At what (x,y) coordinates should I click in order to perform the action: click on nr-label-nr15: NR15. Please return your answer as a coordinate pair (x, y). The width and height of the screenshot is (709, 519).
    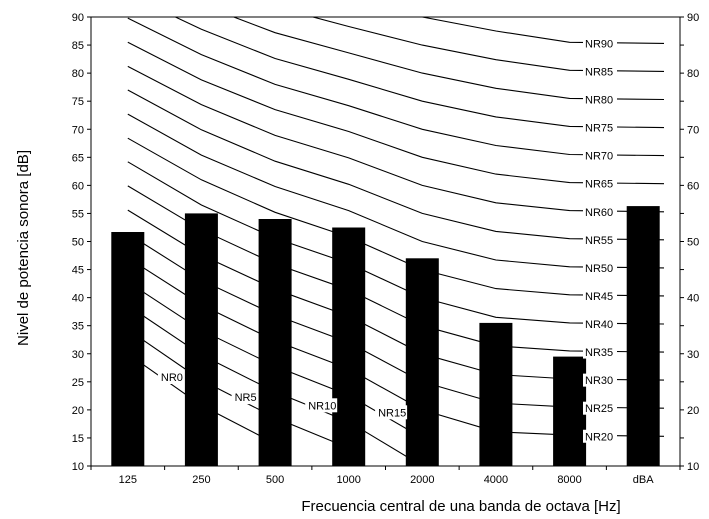
    Looking at the image, I should click on (392, 413).